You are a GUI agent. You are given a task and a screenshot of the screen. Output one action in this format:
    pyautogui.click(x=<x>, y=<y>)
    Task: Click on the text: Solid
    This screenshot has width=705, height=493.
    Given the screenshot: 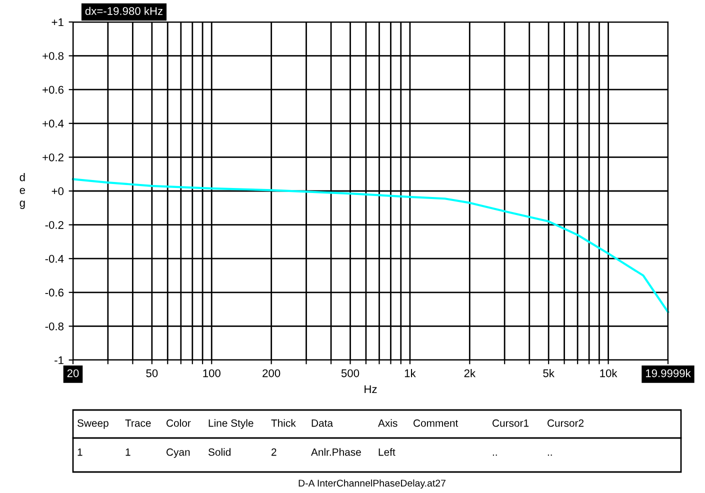 What is the action you would take?
    pyautogui.click(x=219, y=452)
    